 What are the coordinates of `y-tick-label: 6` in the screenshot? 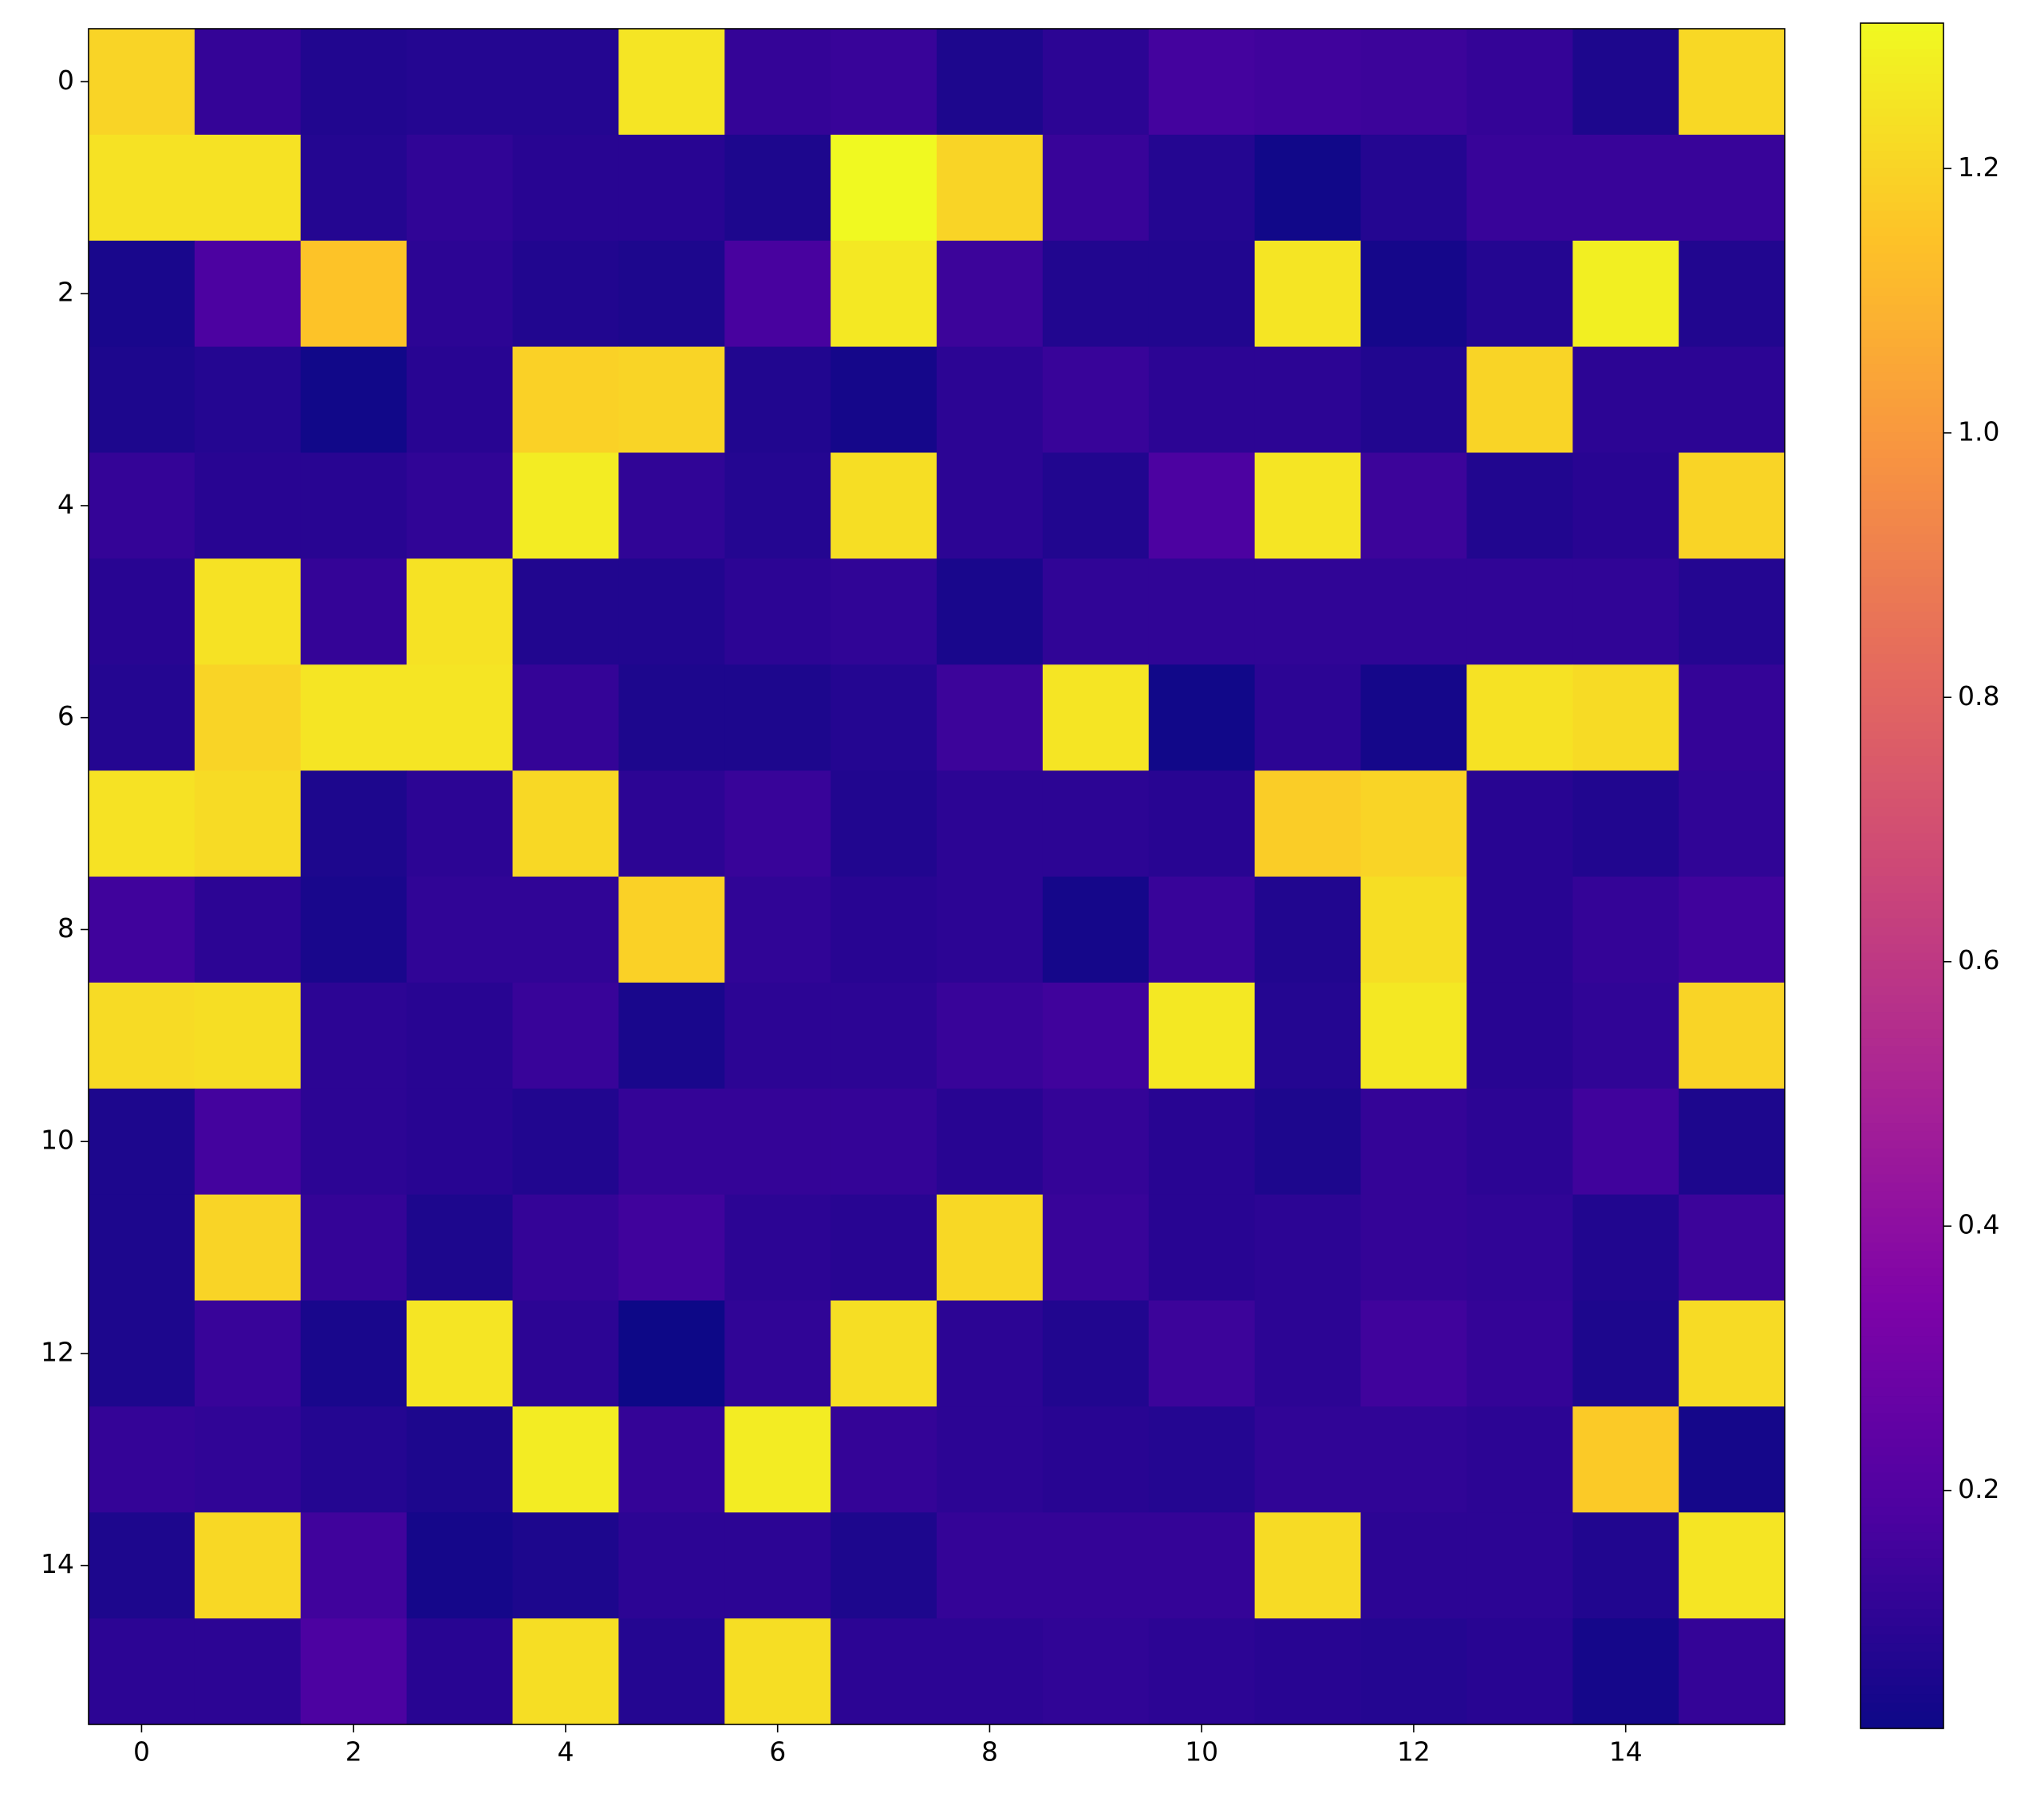 It's located at (65, 715).